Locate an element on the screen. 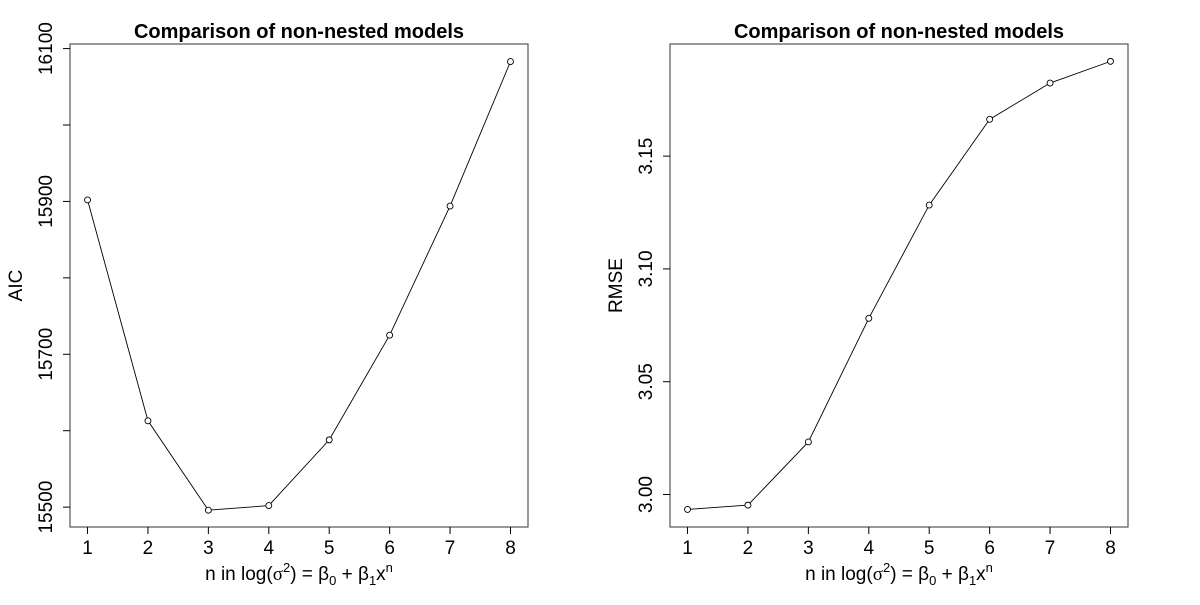  y-tick-label: 15900 is located at coordinates (46, 201).